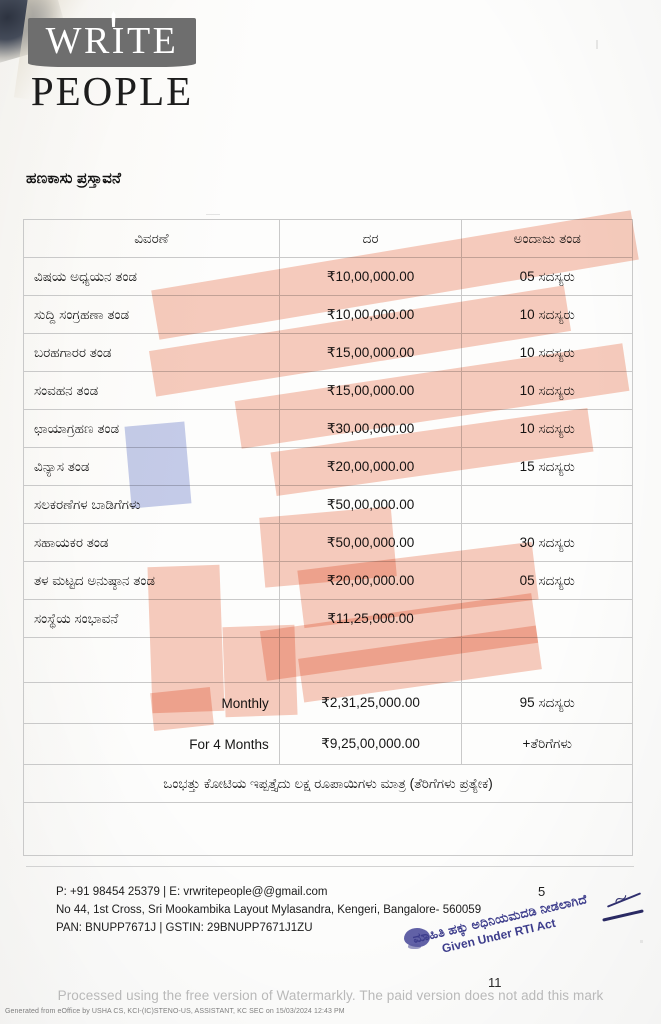  I want to click on footer-divider, so click(330, 866).